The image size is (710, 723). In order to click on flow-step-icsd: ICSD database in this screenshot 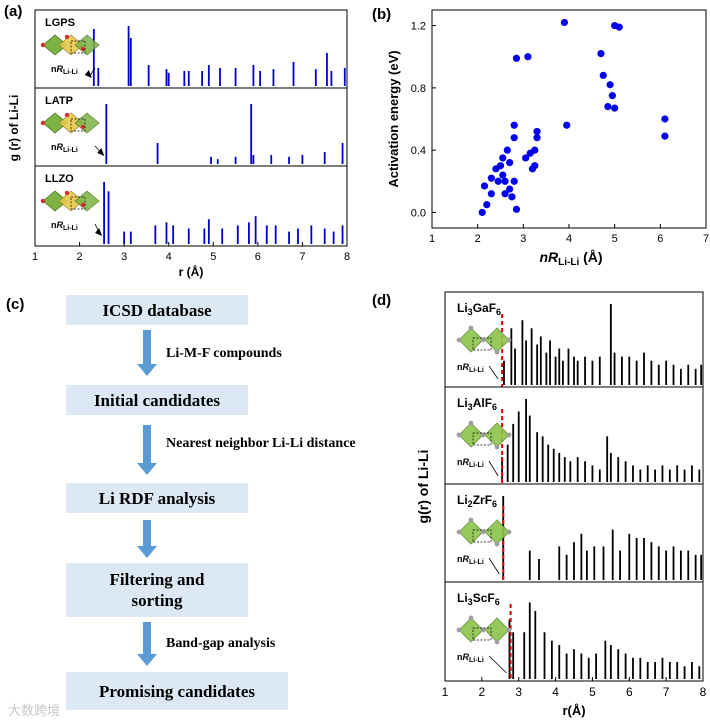, I will do `click(157, 310)`.